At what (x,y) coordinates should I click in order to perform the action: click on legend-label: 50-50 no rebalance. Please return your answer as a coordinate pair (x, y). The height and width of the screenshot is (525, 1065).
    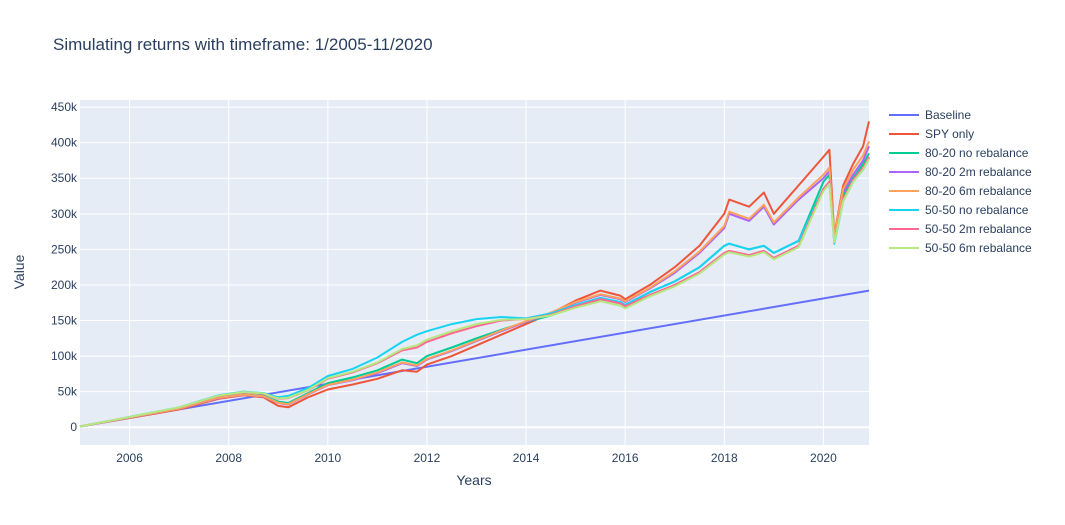
    Looking at the image, I should click on (977, 210).